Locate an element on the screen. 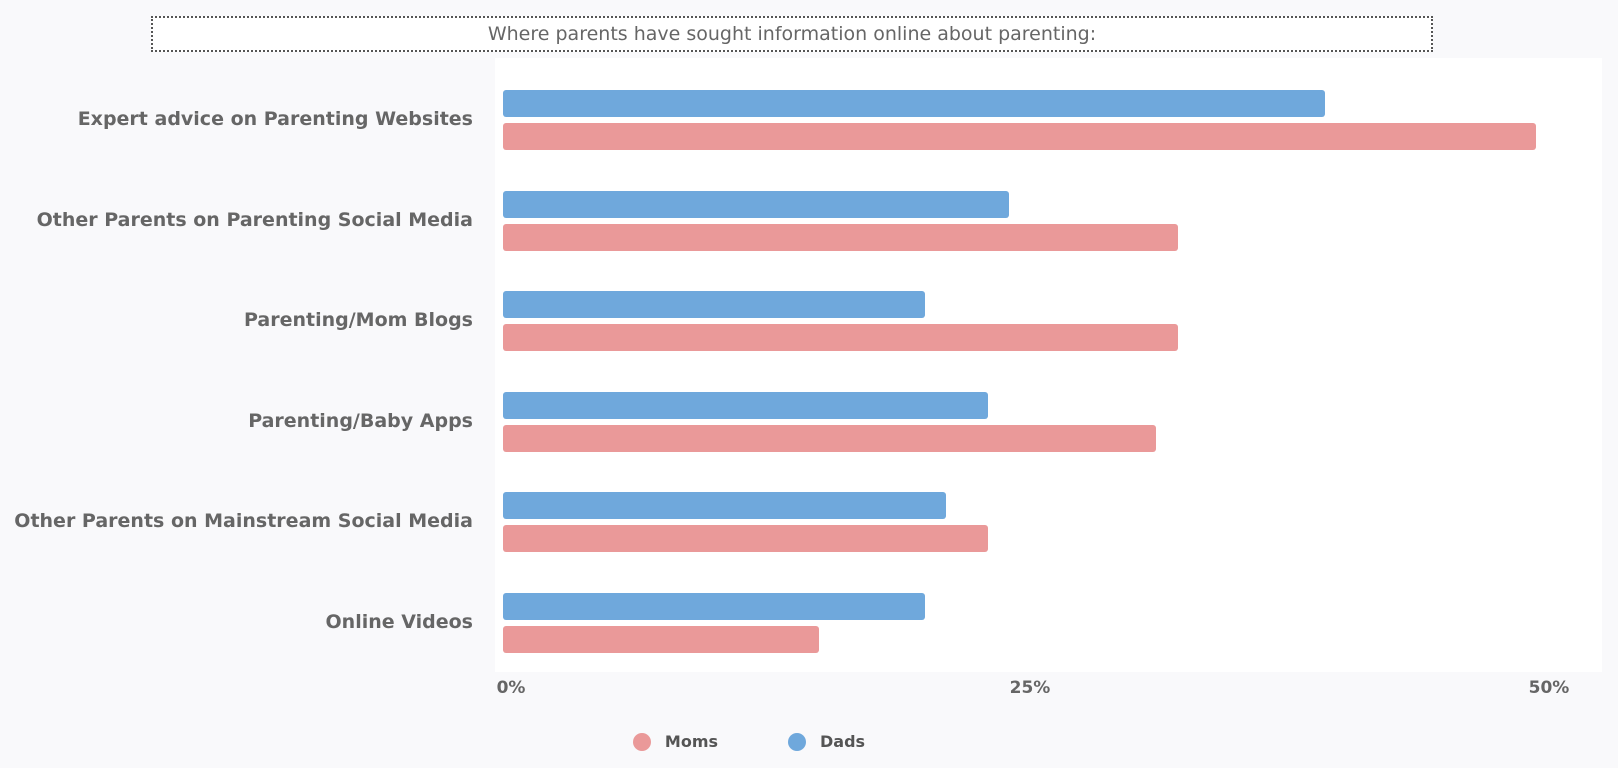 This screenshot has height=768, width=1618. legend-label-dads: Dads is located at coordinates (843, 741).